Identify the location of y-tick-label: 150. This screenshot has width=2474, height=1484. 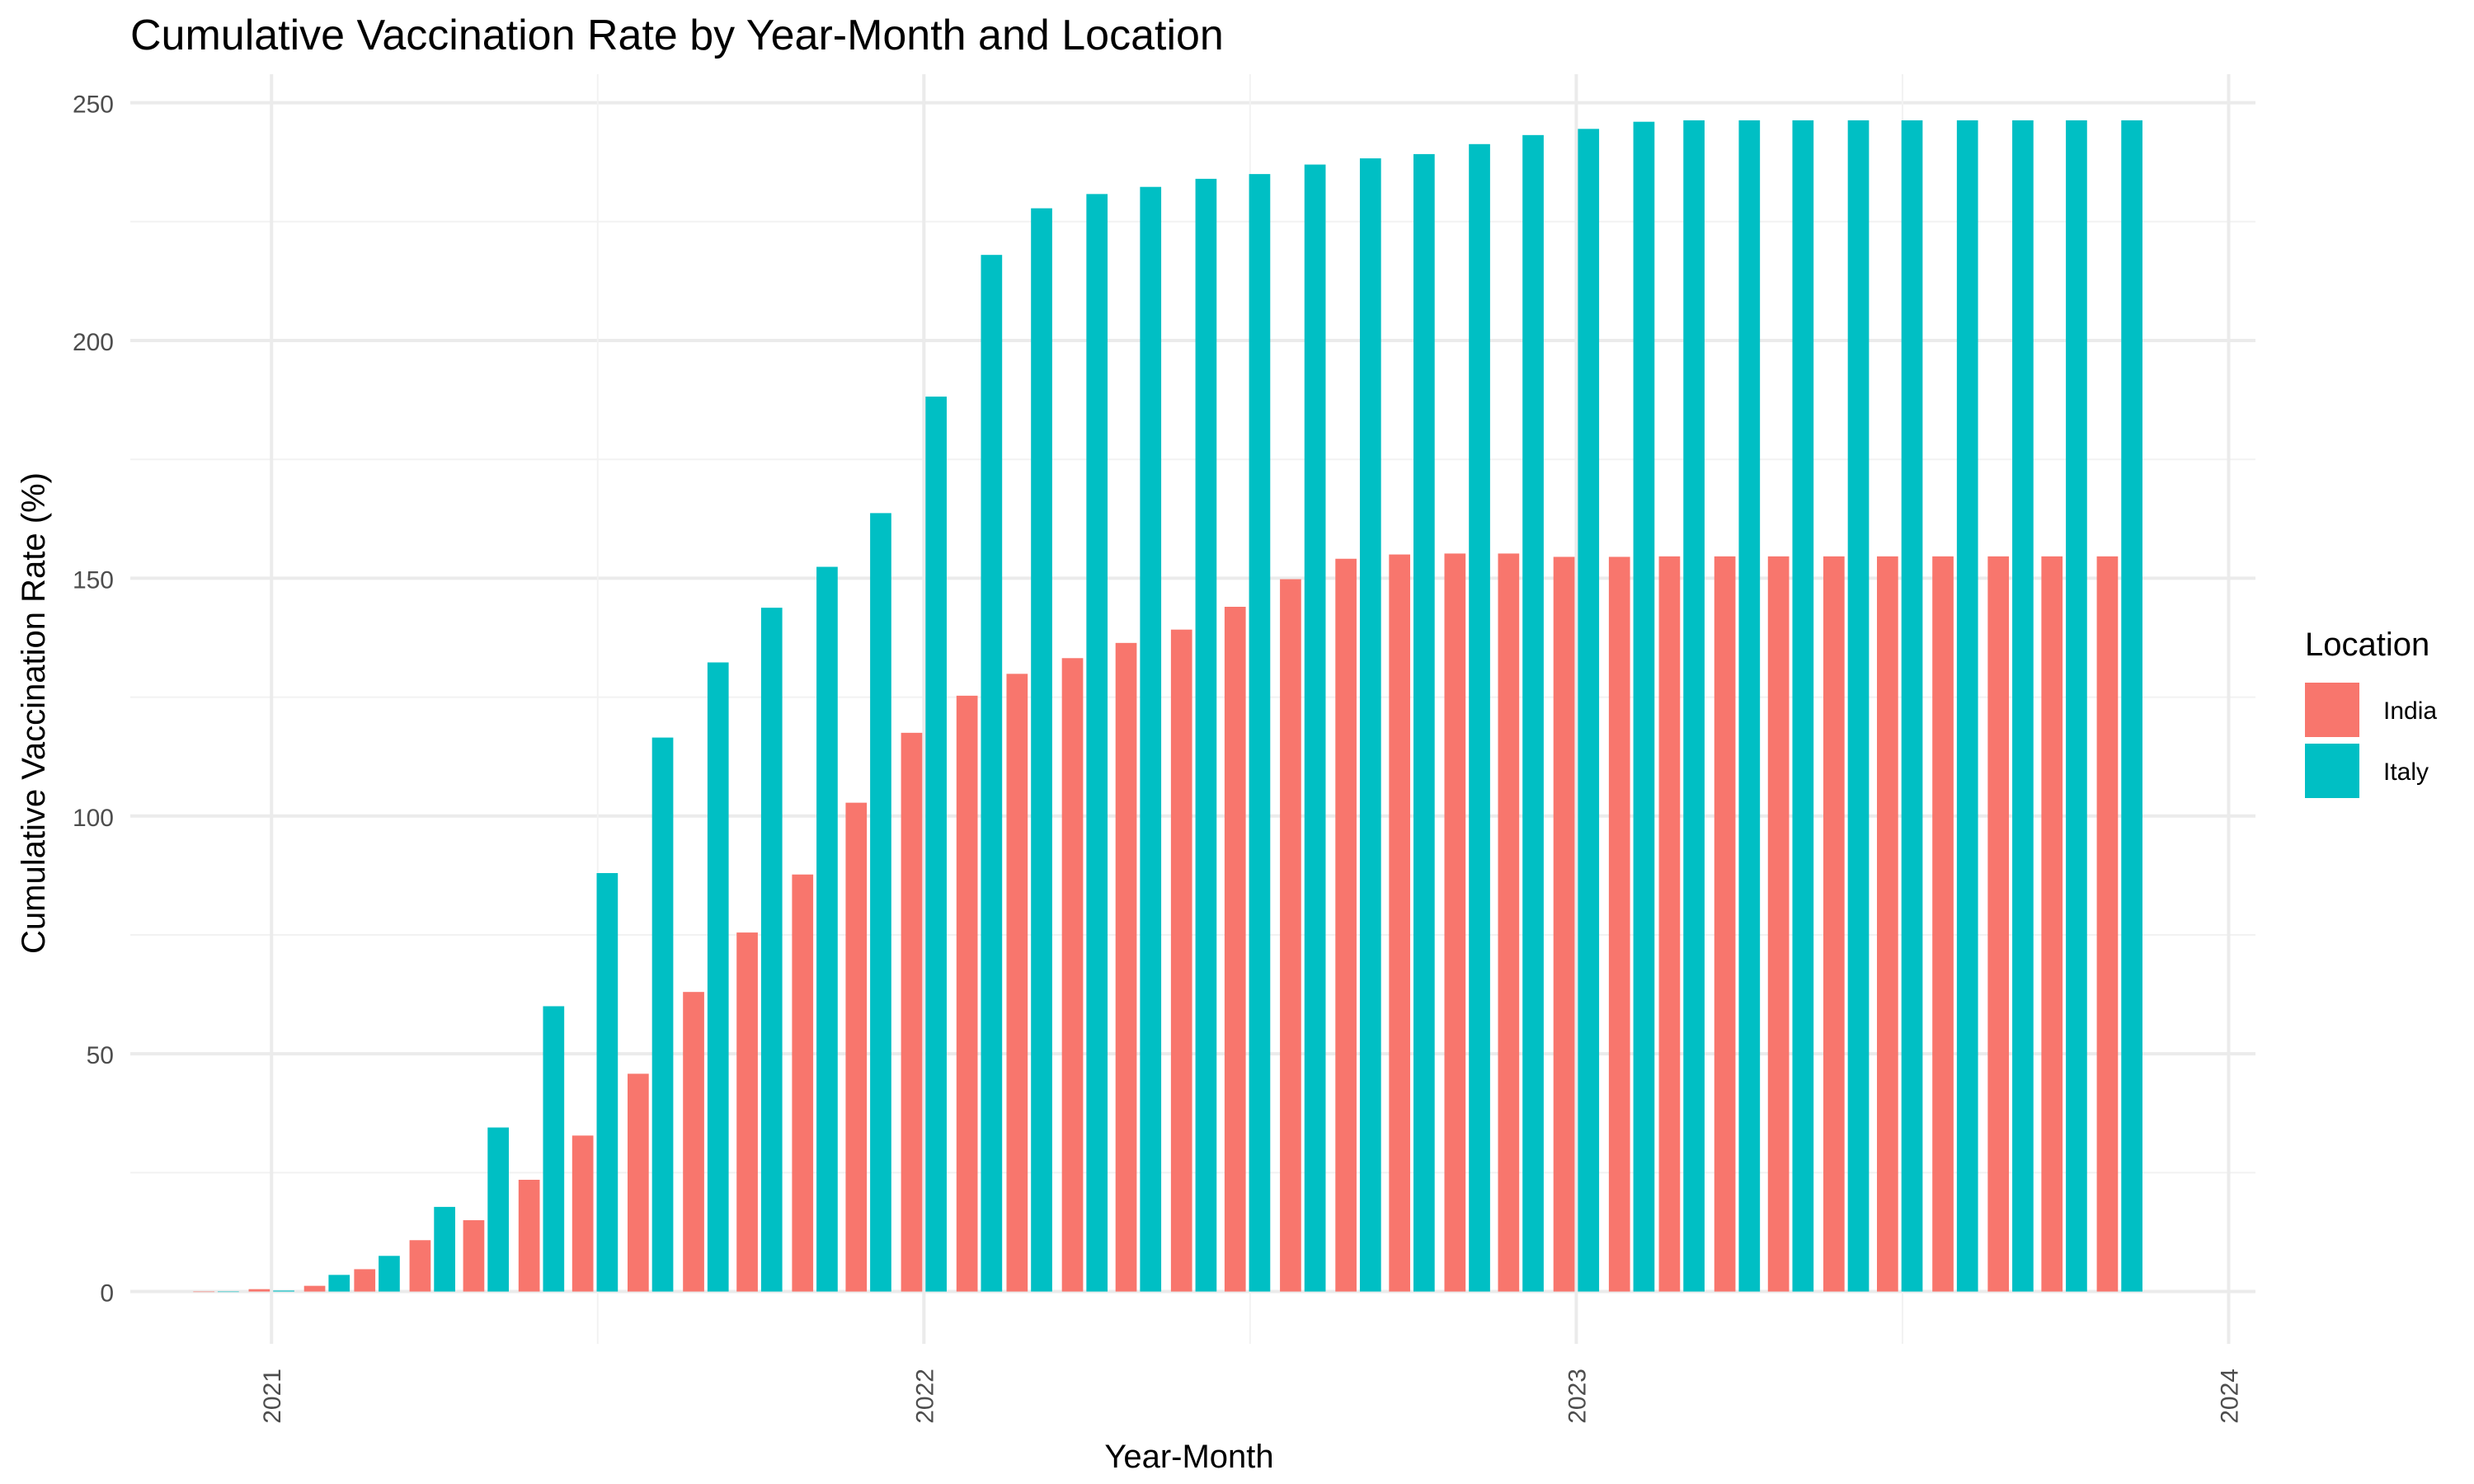
(93, 580).